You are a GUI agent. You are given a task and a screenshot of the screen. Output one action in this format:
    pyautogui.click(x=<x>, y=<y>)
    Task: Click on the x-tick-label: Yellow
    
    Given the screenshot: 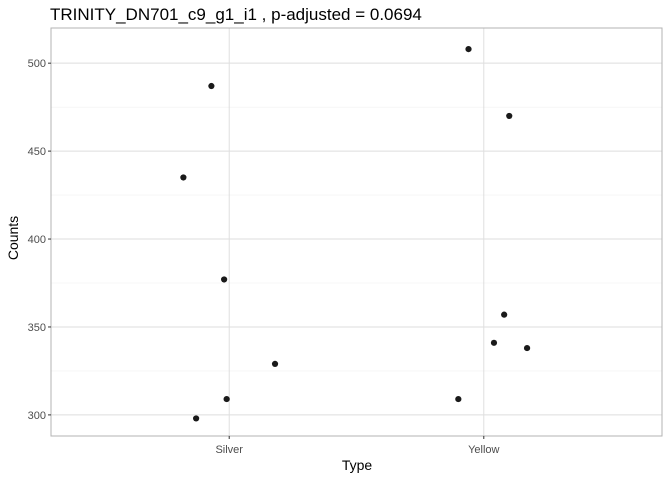 What is the action you would take?
    pyautogui.click(x=483, y=450)
    